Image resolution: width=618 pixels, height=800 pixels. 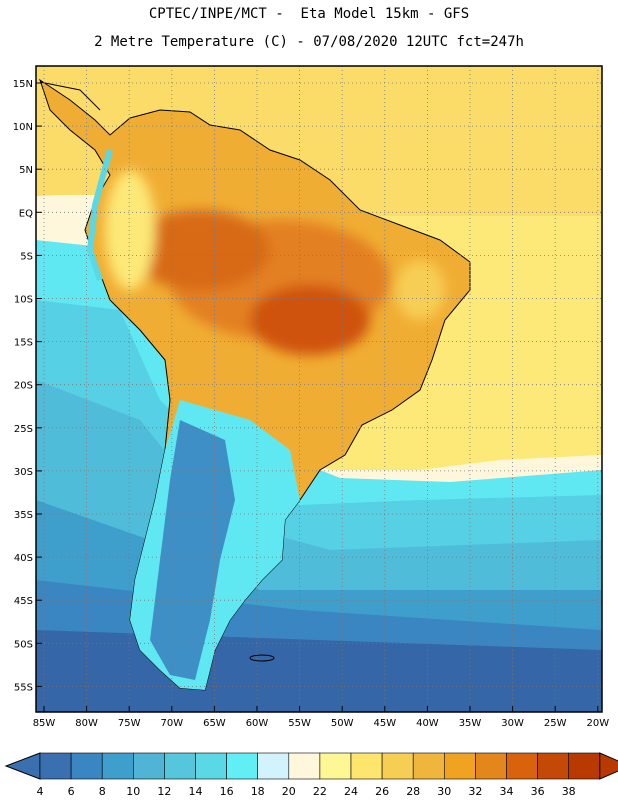 What do you see at coordinates (258, 791) in the screenshot?
I see `colorbar-label: 18` at bounding box center [258, 791].